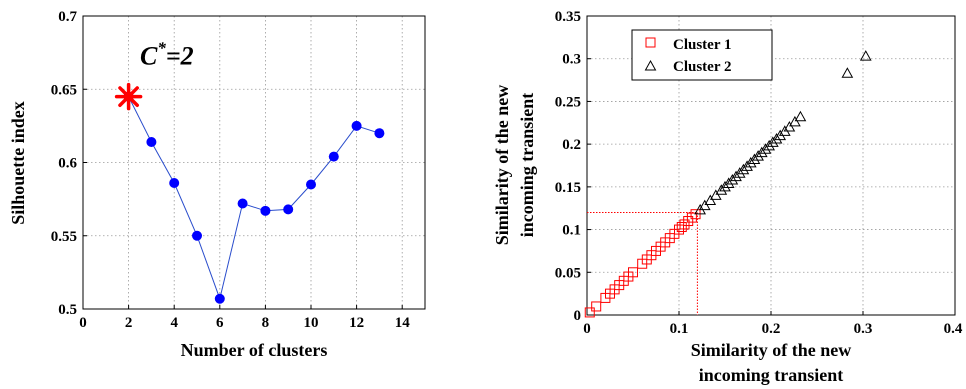 The width and height of the screenshot is (966, 389). What do you see at coordinates (64, 237) in the screenshot?
I see `chart1-y-tick-label: 0.55` at bounding box center [64, 237].